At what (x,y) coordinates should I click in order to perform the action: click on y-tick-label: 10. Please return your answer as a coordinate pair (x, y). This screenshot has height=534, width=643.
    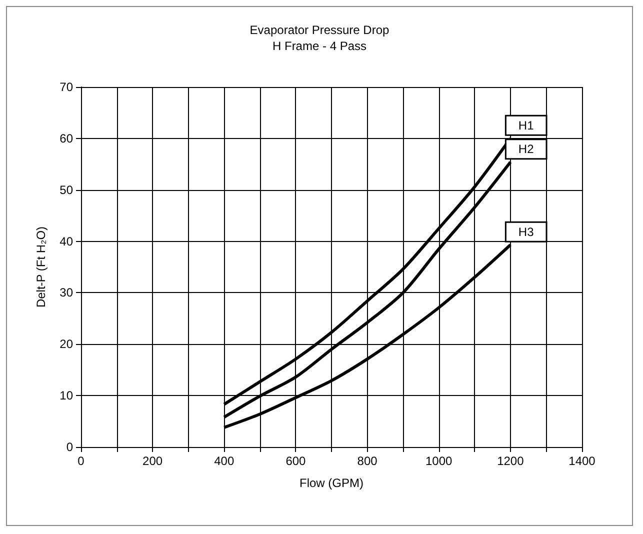
    Looking at the image, I should click on (67, 395).